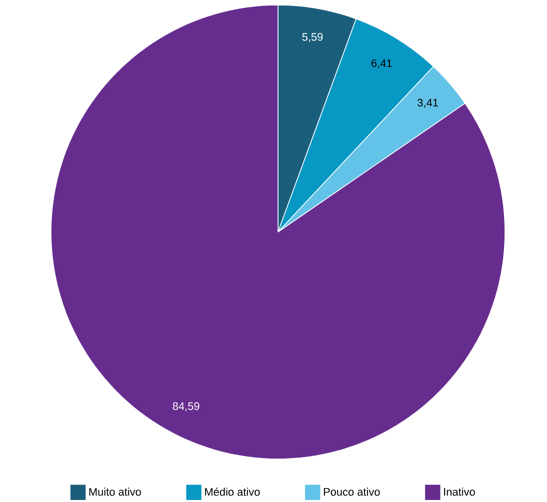  I want to click on legend-label: Muito ativo, so click(115, 492).